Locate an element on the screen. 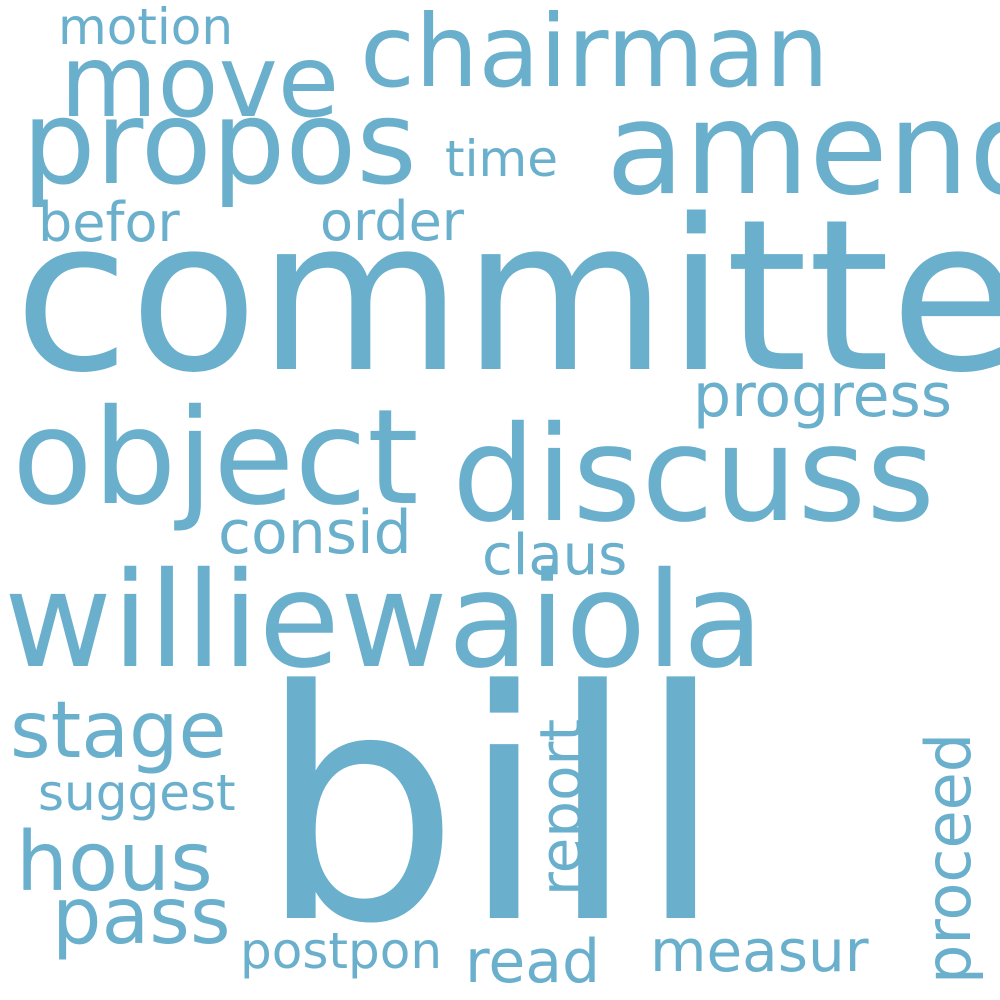 This screenshot has height=1000, width=1000. word-williewaiola: williewaiola is located at coordinates (384, 621).